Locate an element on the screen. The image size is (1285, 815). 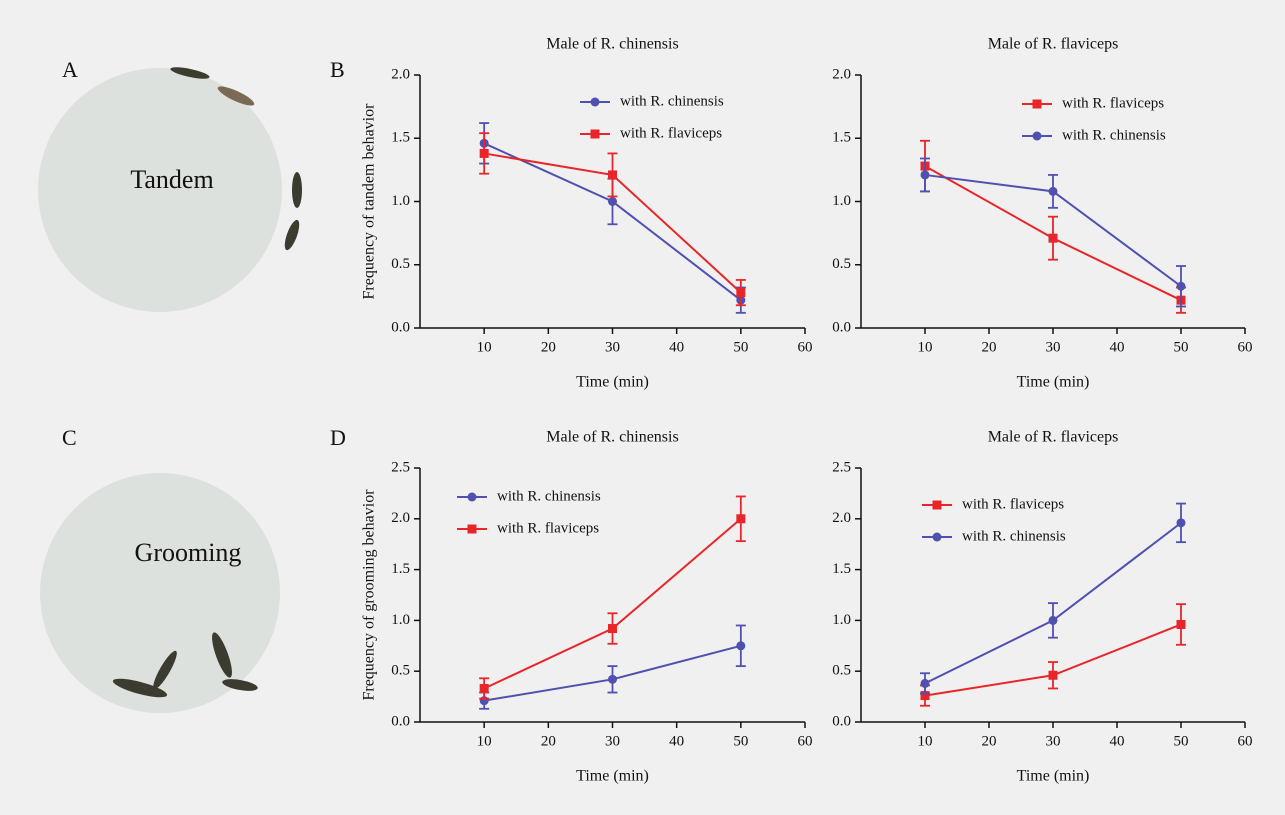
photo-label: Tandem is located at coordinates (171, 179).